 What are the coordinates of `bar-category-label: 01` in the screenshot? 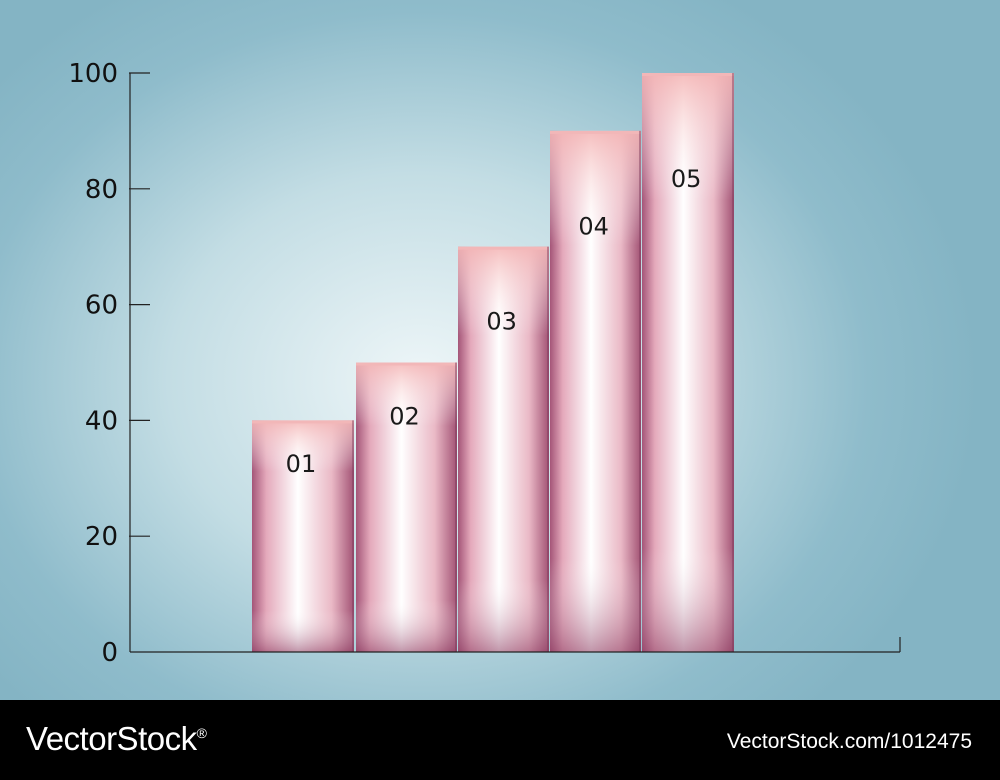 It's located at (301, 464).